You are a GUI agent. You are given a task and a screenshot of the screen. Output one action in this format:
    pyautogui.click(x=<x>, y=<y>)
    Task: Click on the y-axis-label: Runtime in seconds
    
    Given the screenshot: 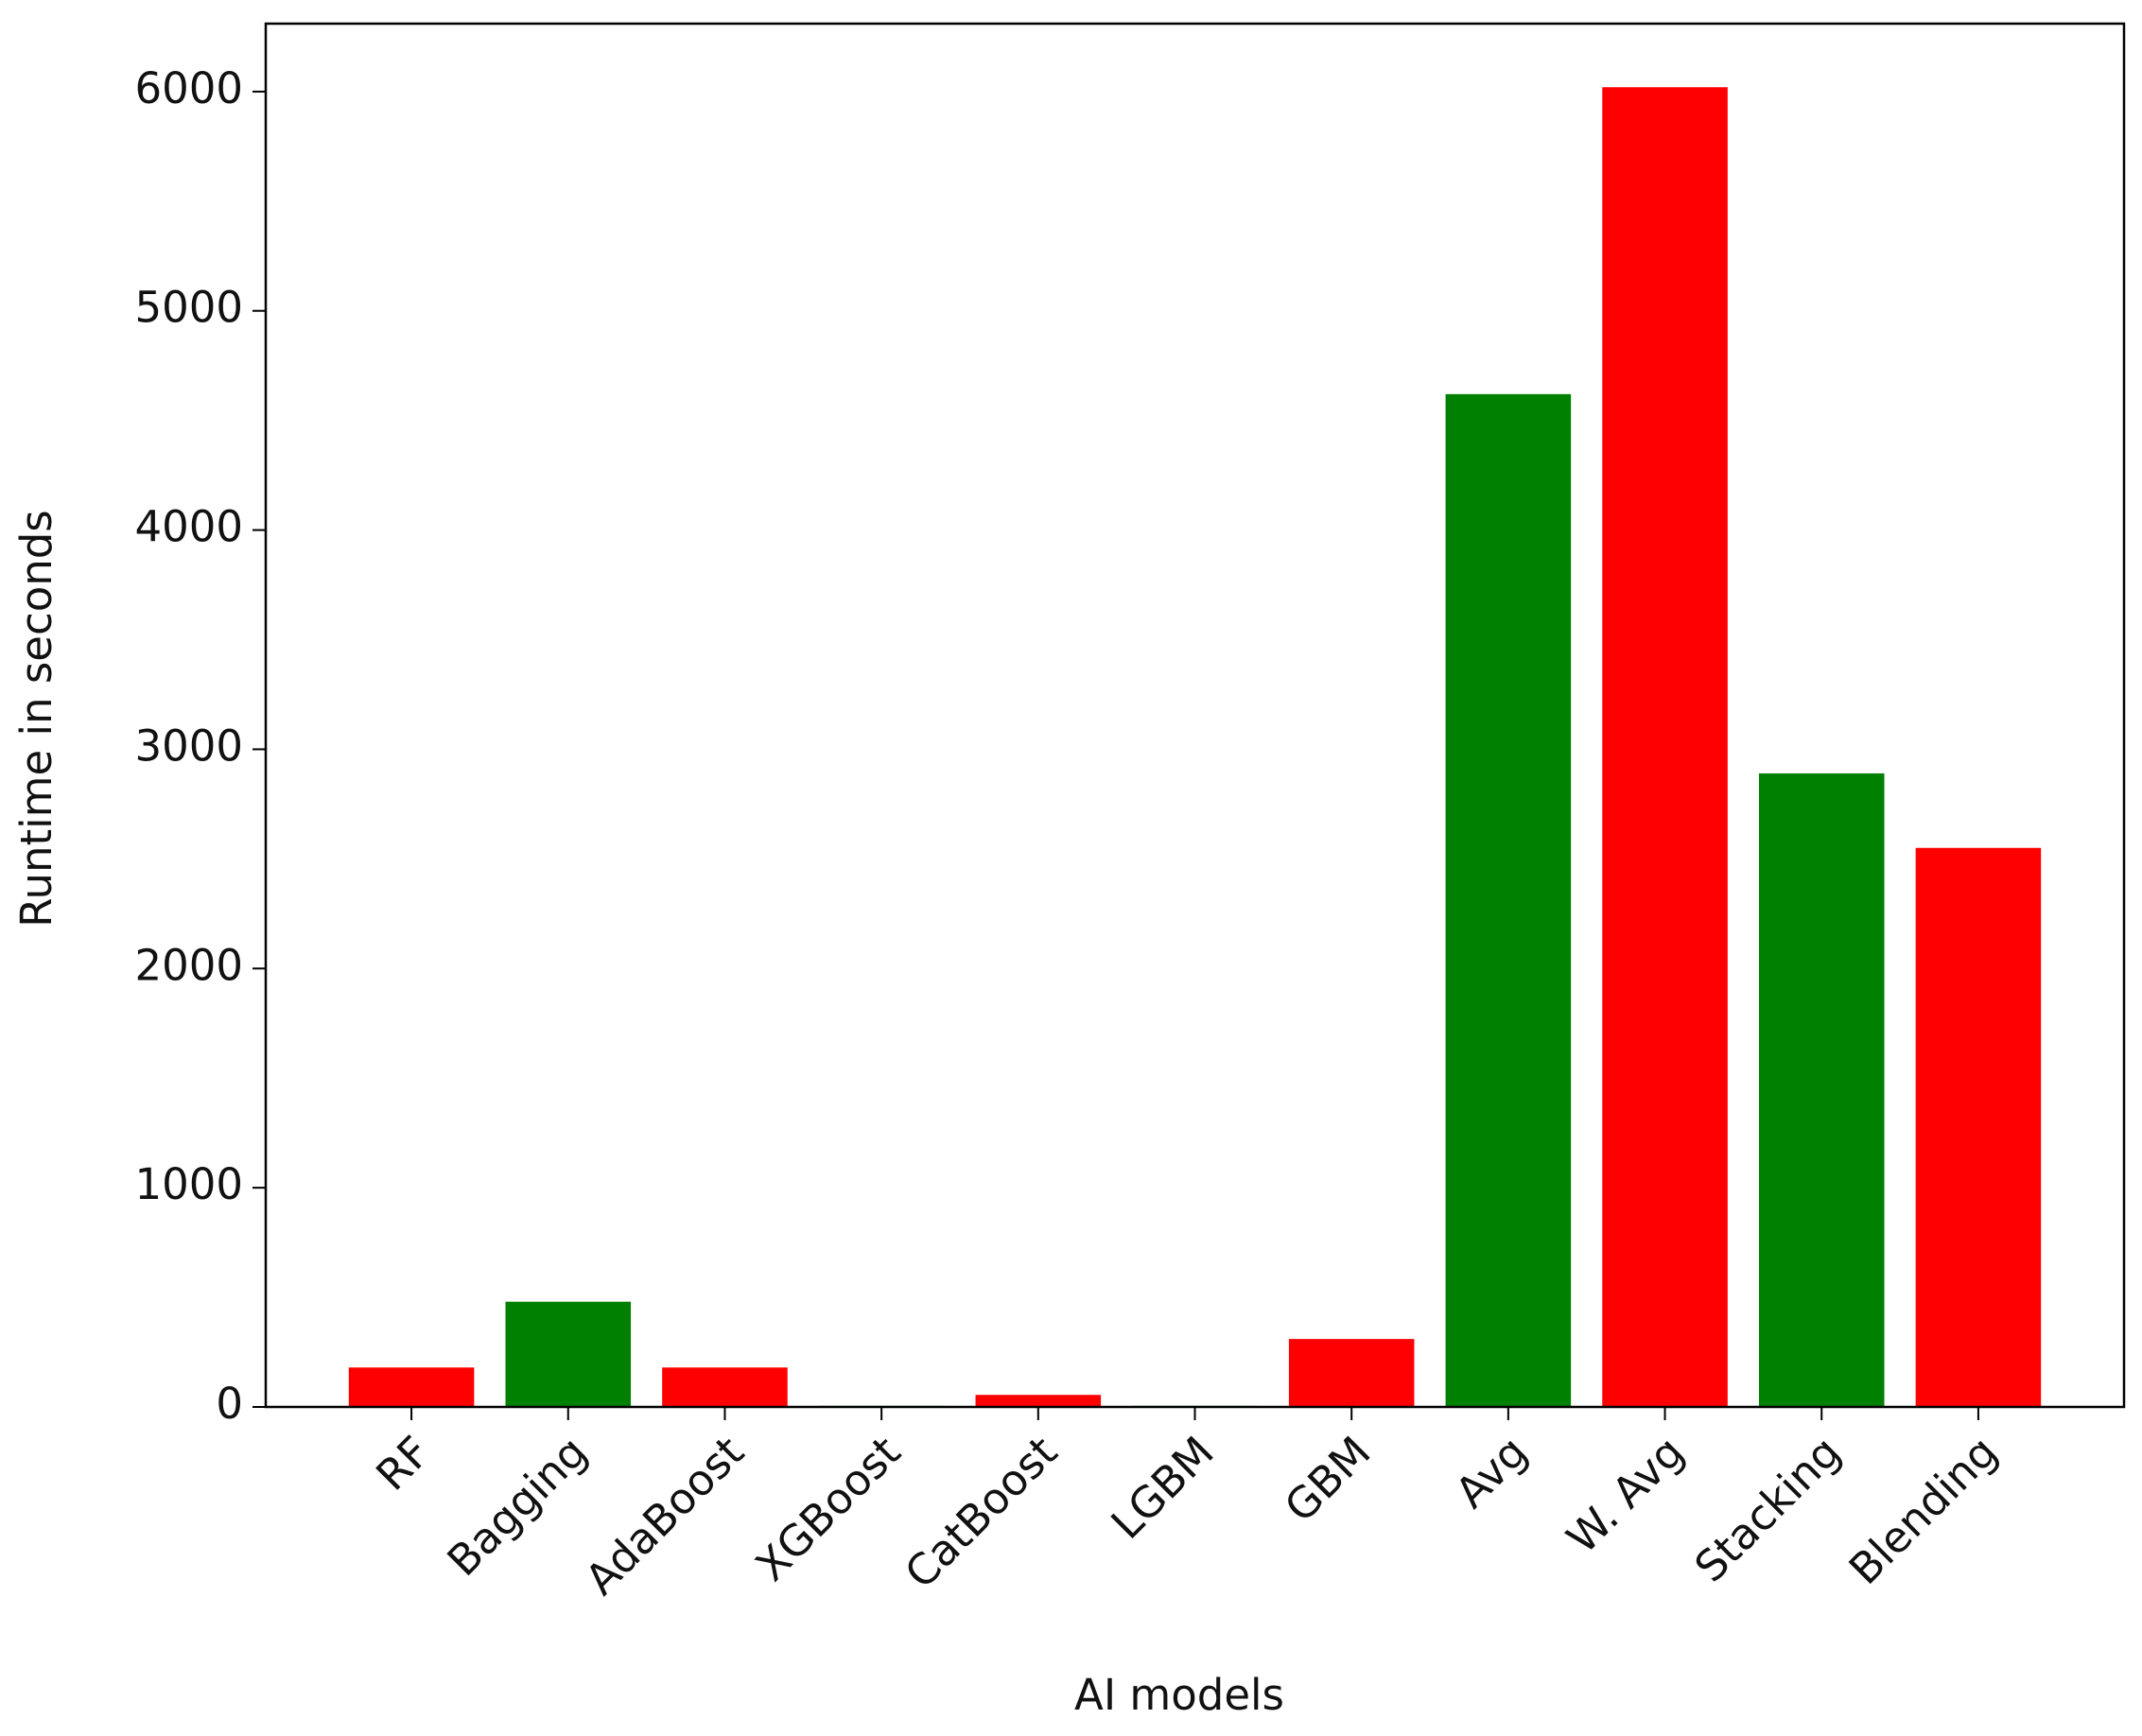 What is the action you would take?
    pyautogui.click(x=36, y=719)
    